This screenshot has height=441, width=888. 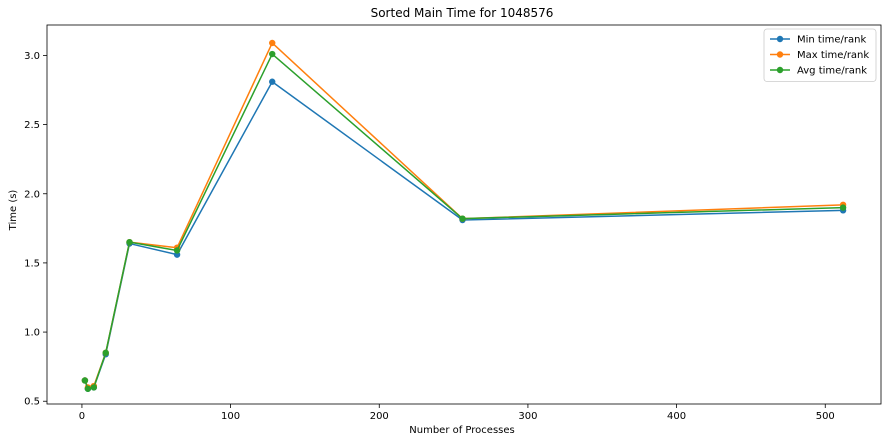 I want to click on legend-box, so click(x=820, y=55).